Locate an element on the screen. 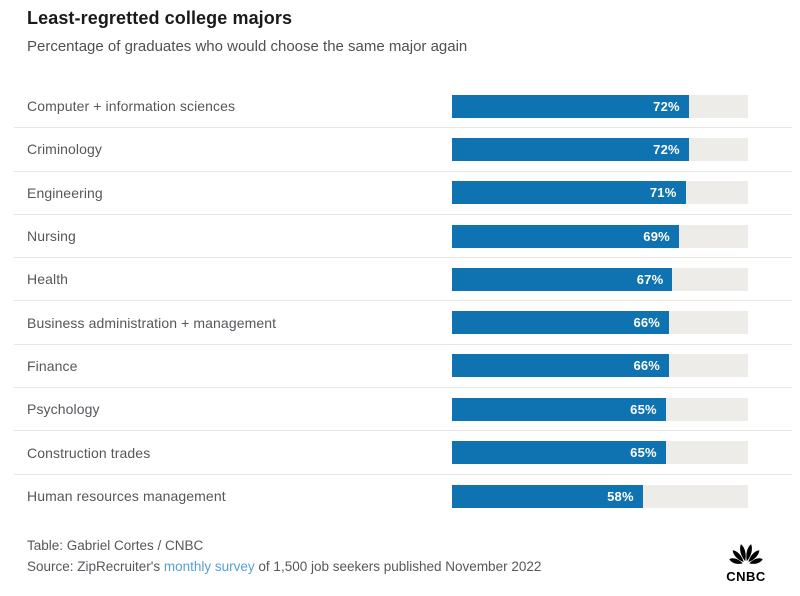 The height and width of the screenshot is (596, 800). category-label: Business administration + management is located at coordinates (152, 322).